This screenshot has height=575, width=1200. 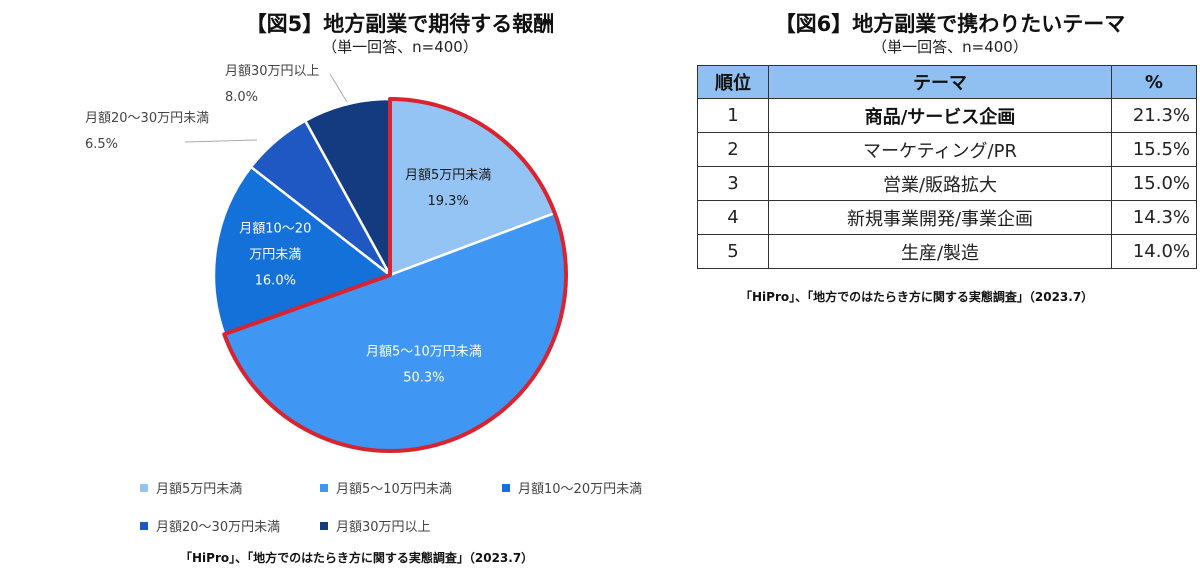 I want to click on cell-percent: 14.3%, so click(x=1154, y=217).